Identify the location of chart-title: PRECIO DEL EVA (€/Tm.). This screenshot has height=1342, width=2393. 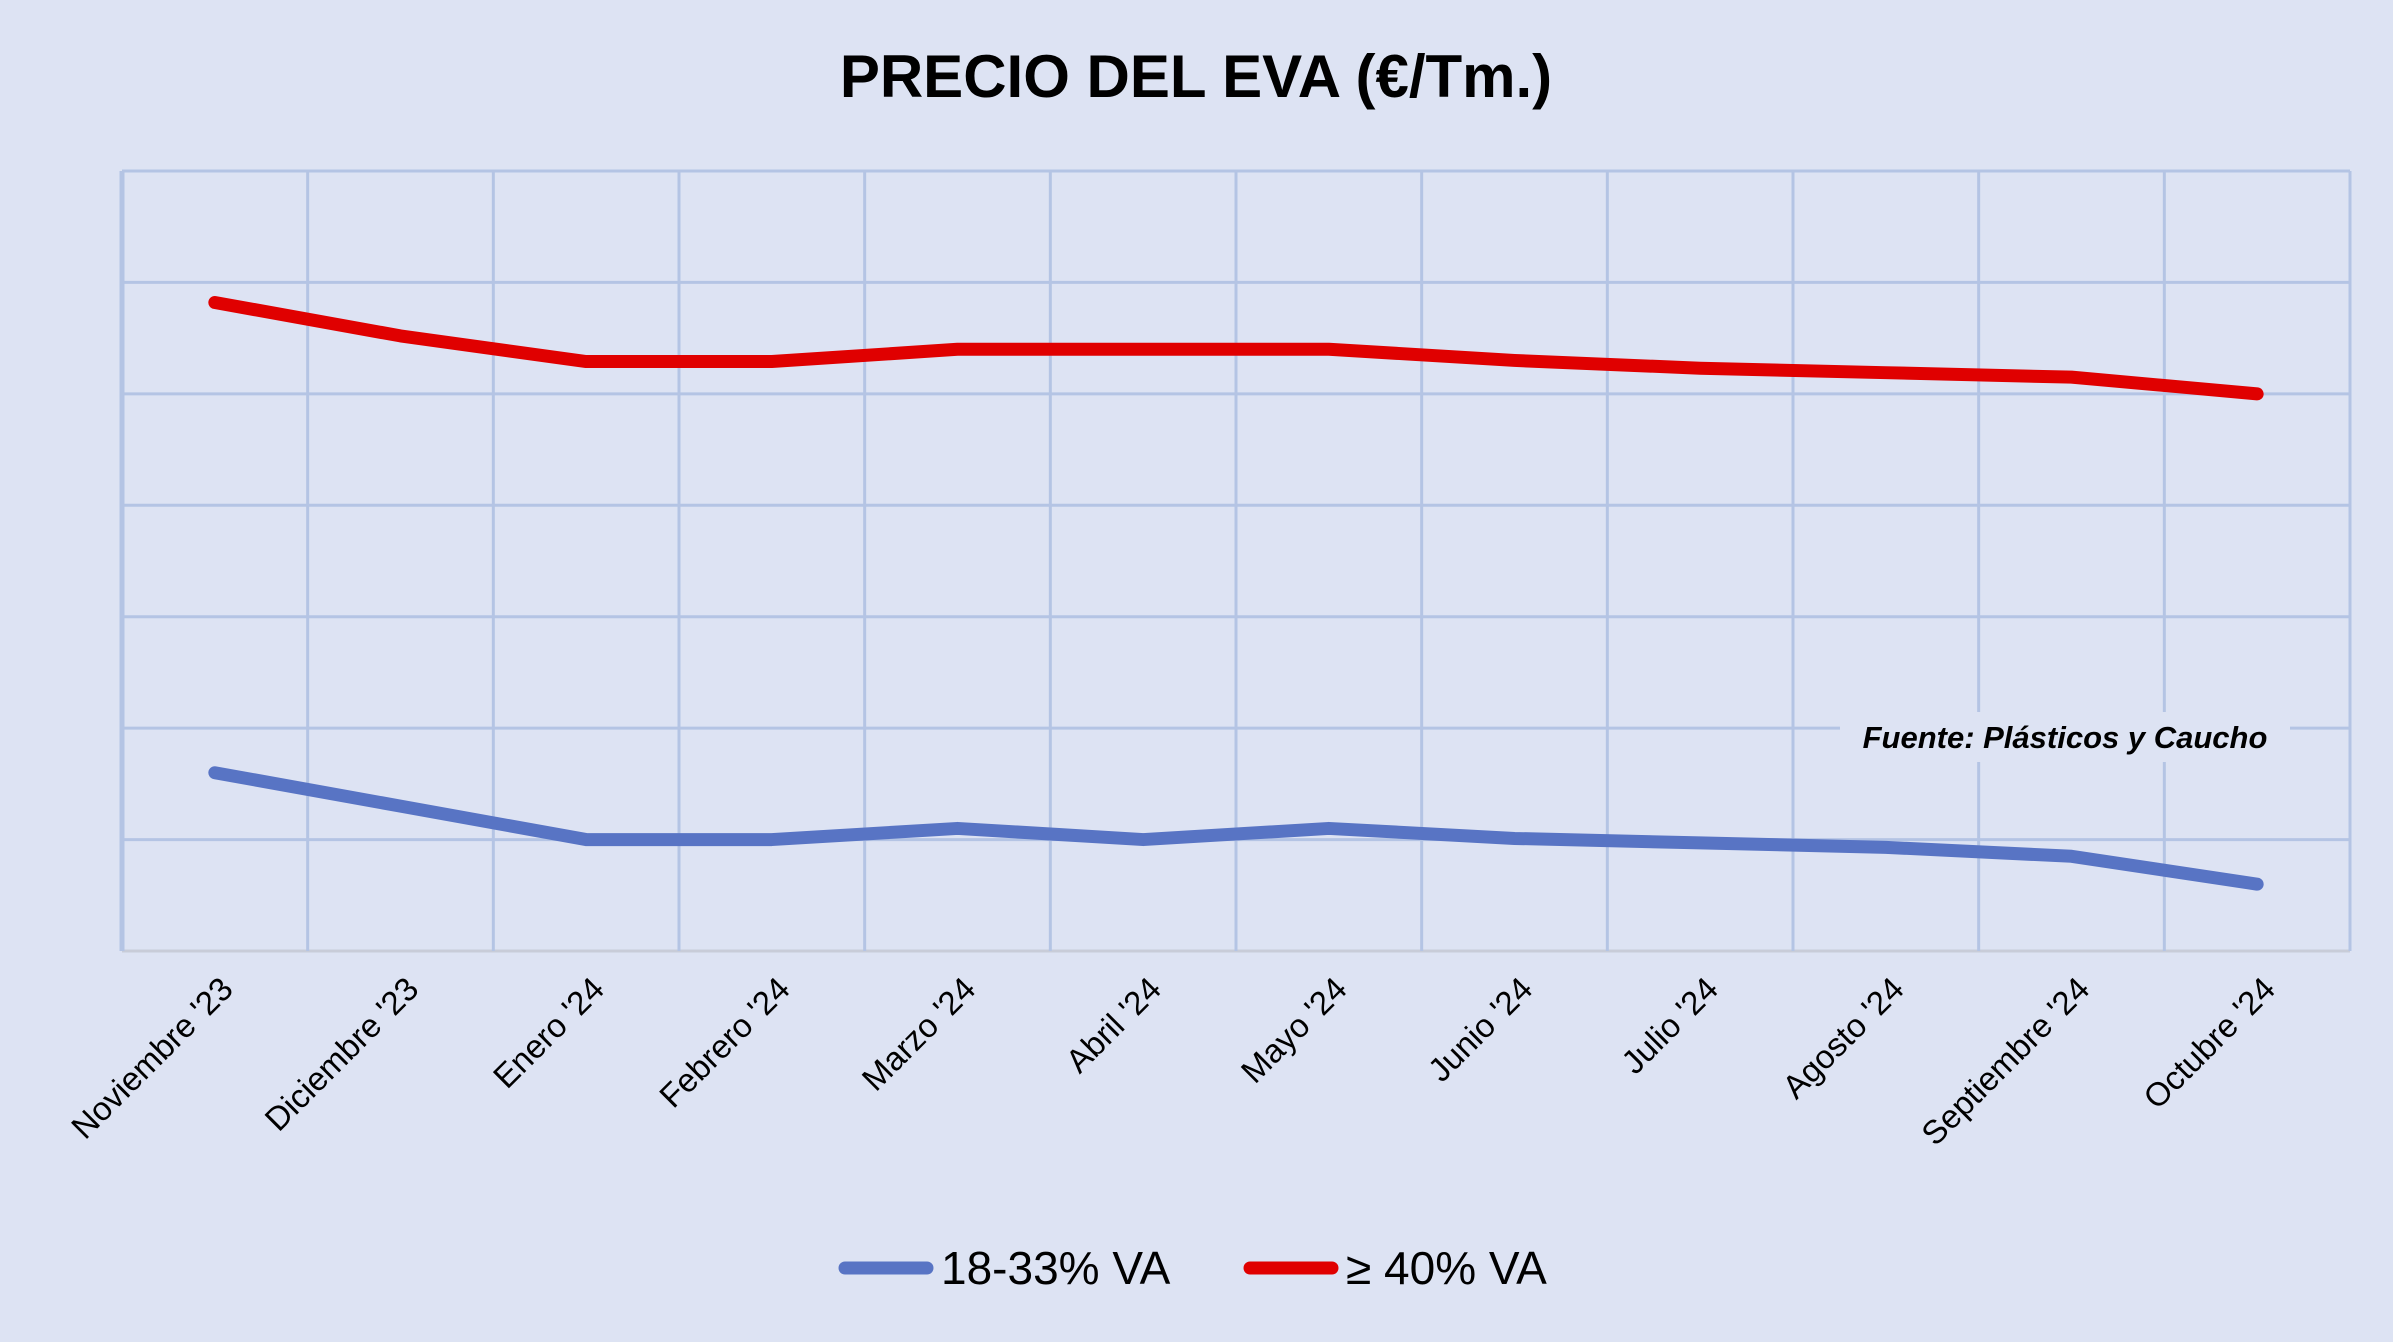
(1196, 76).